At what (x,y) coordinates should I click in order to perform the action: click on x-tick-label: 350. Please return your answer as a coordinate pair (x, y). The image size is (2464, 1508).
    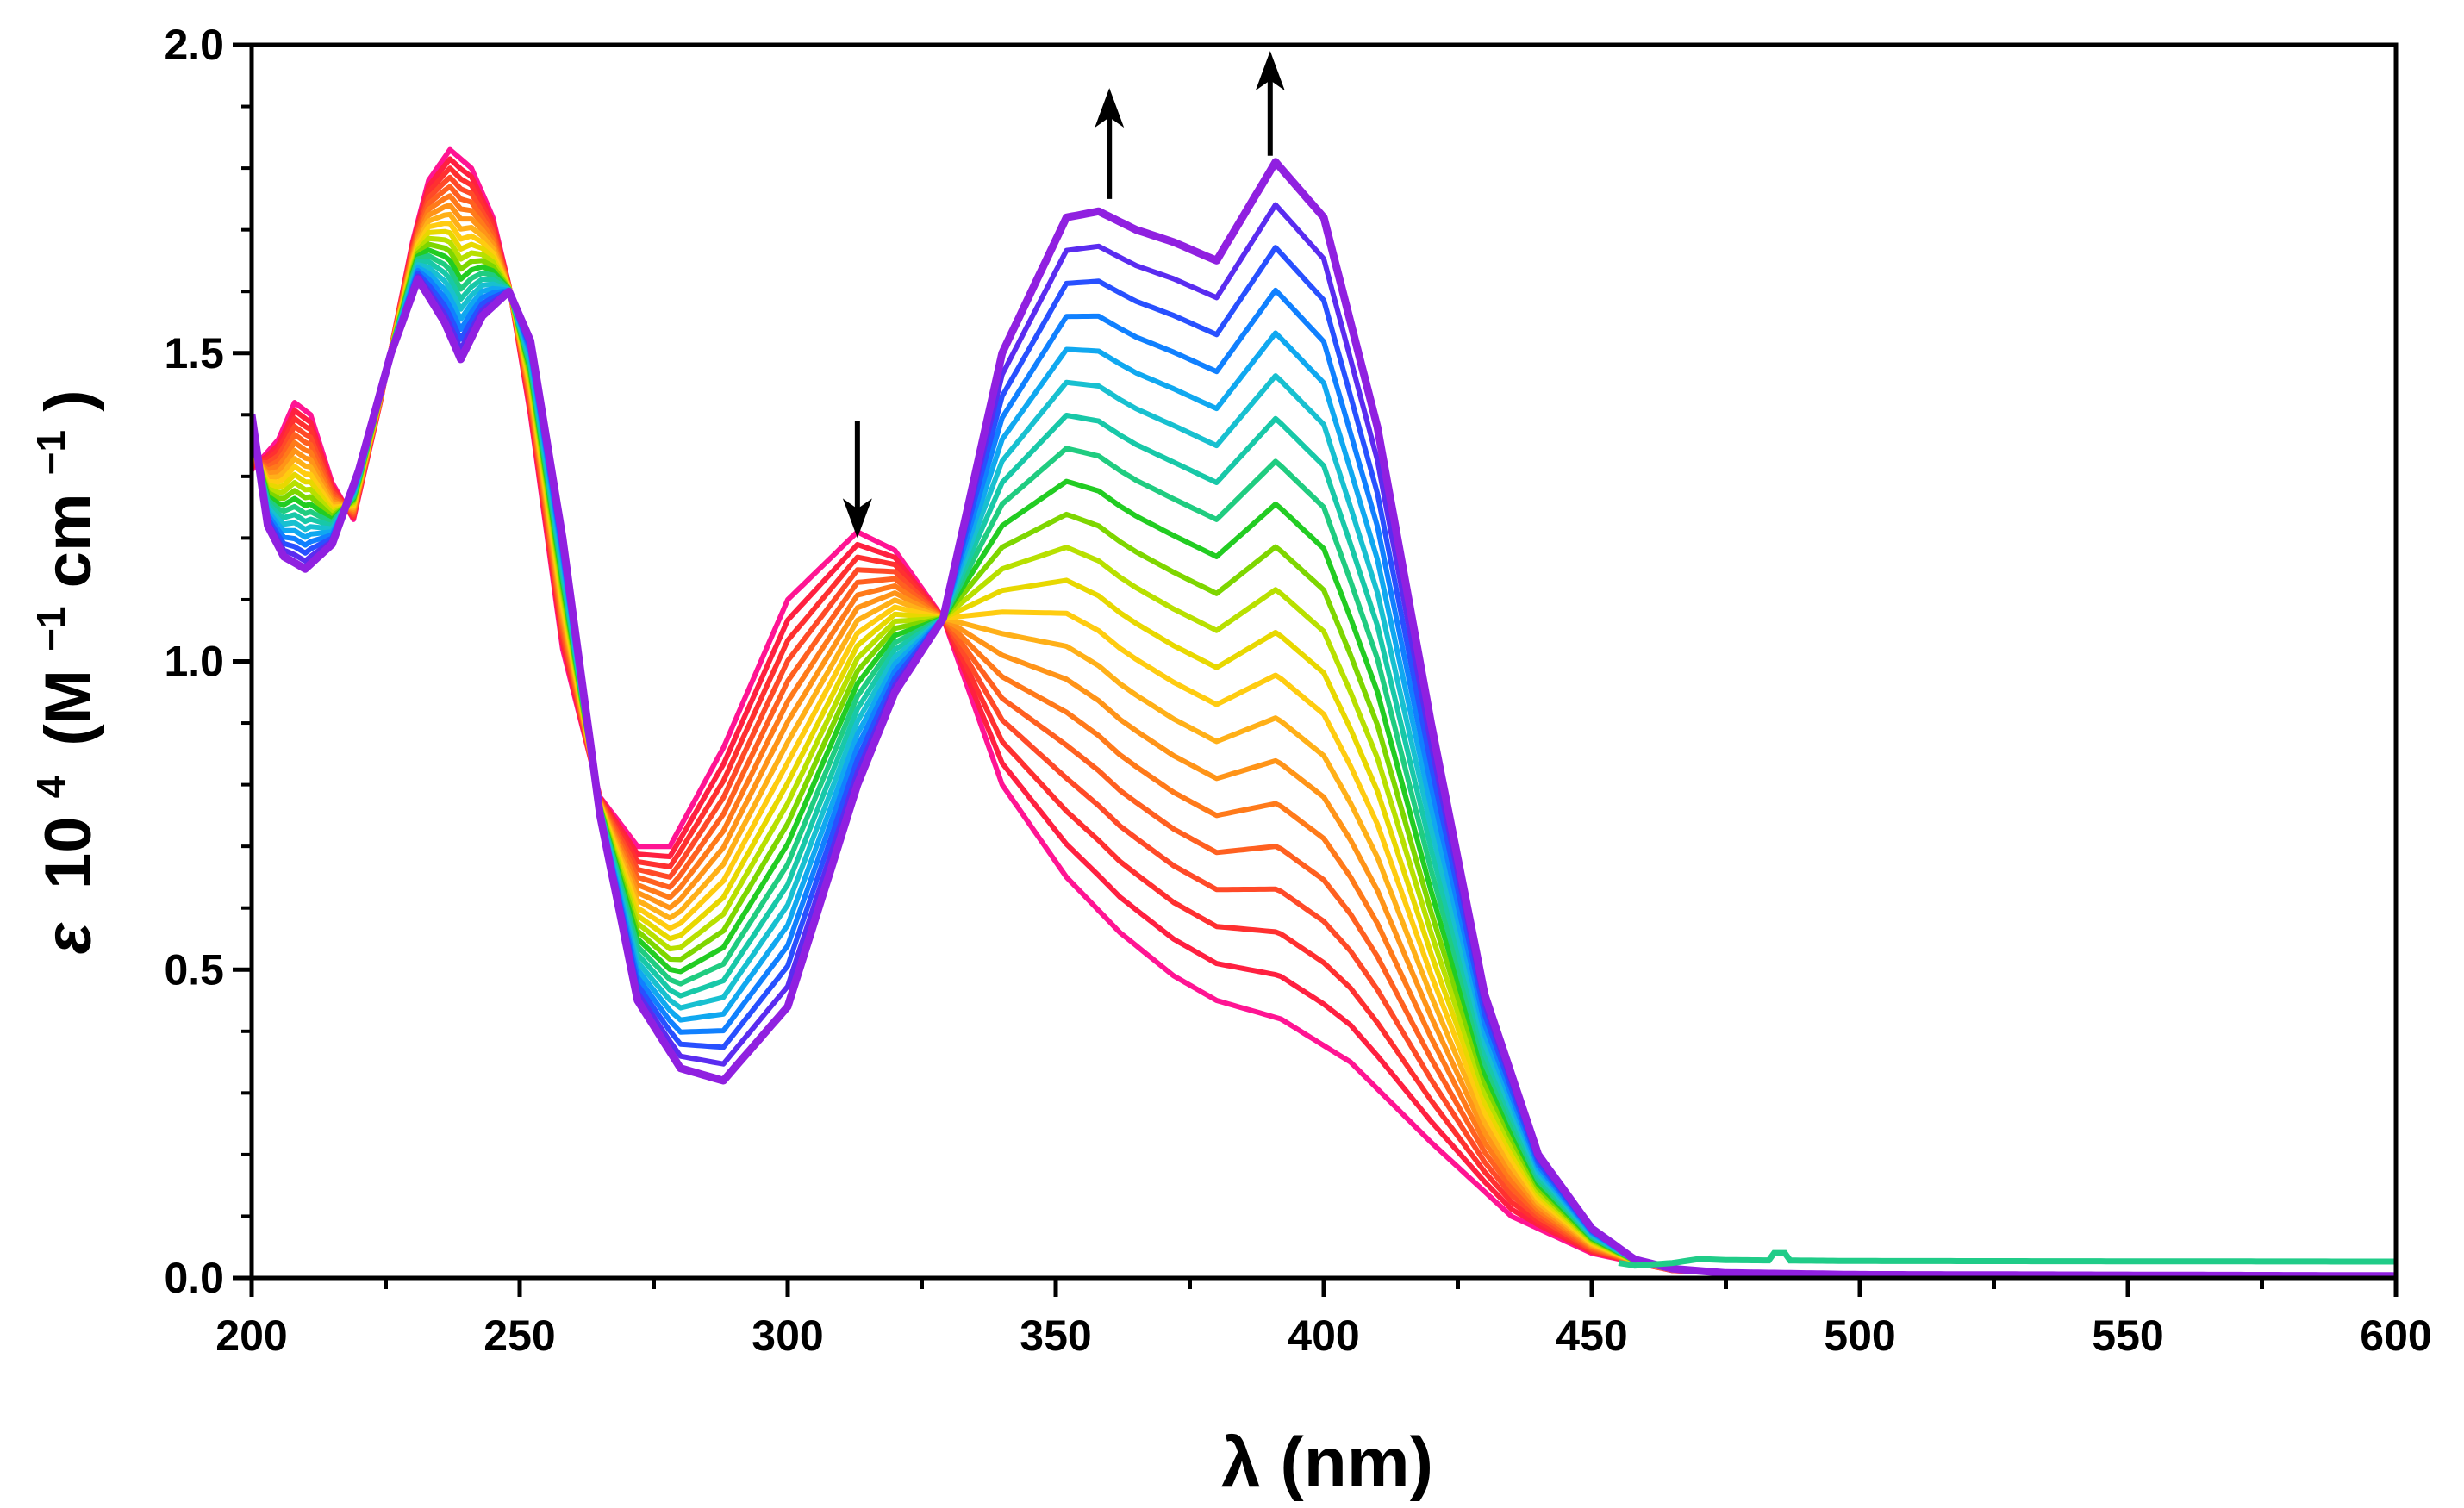
    Looking at the image, I should click on (1055, 1336).